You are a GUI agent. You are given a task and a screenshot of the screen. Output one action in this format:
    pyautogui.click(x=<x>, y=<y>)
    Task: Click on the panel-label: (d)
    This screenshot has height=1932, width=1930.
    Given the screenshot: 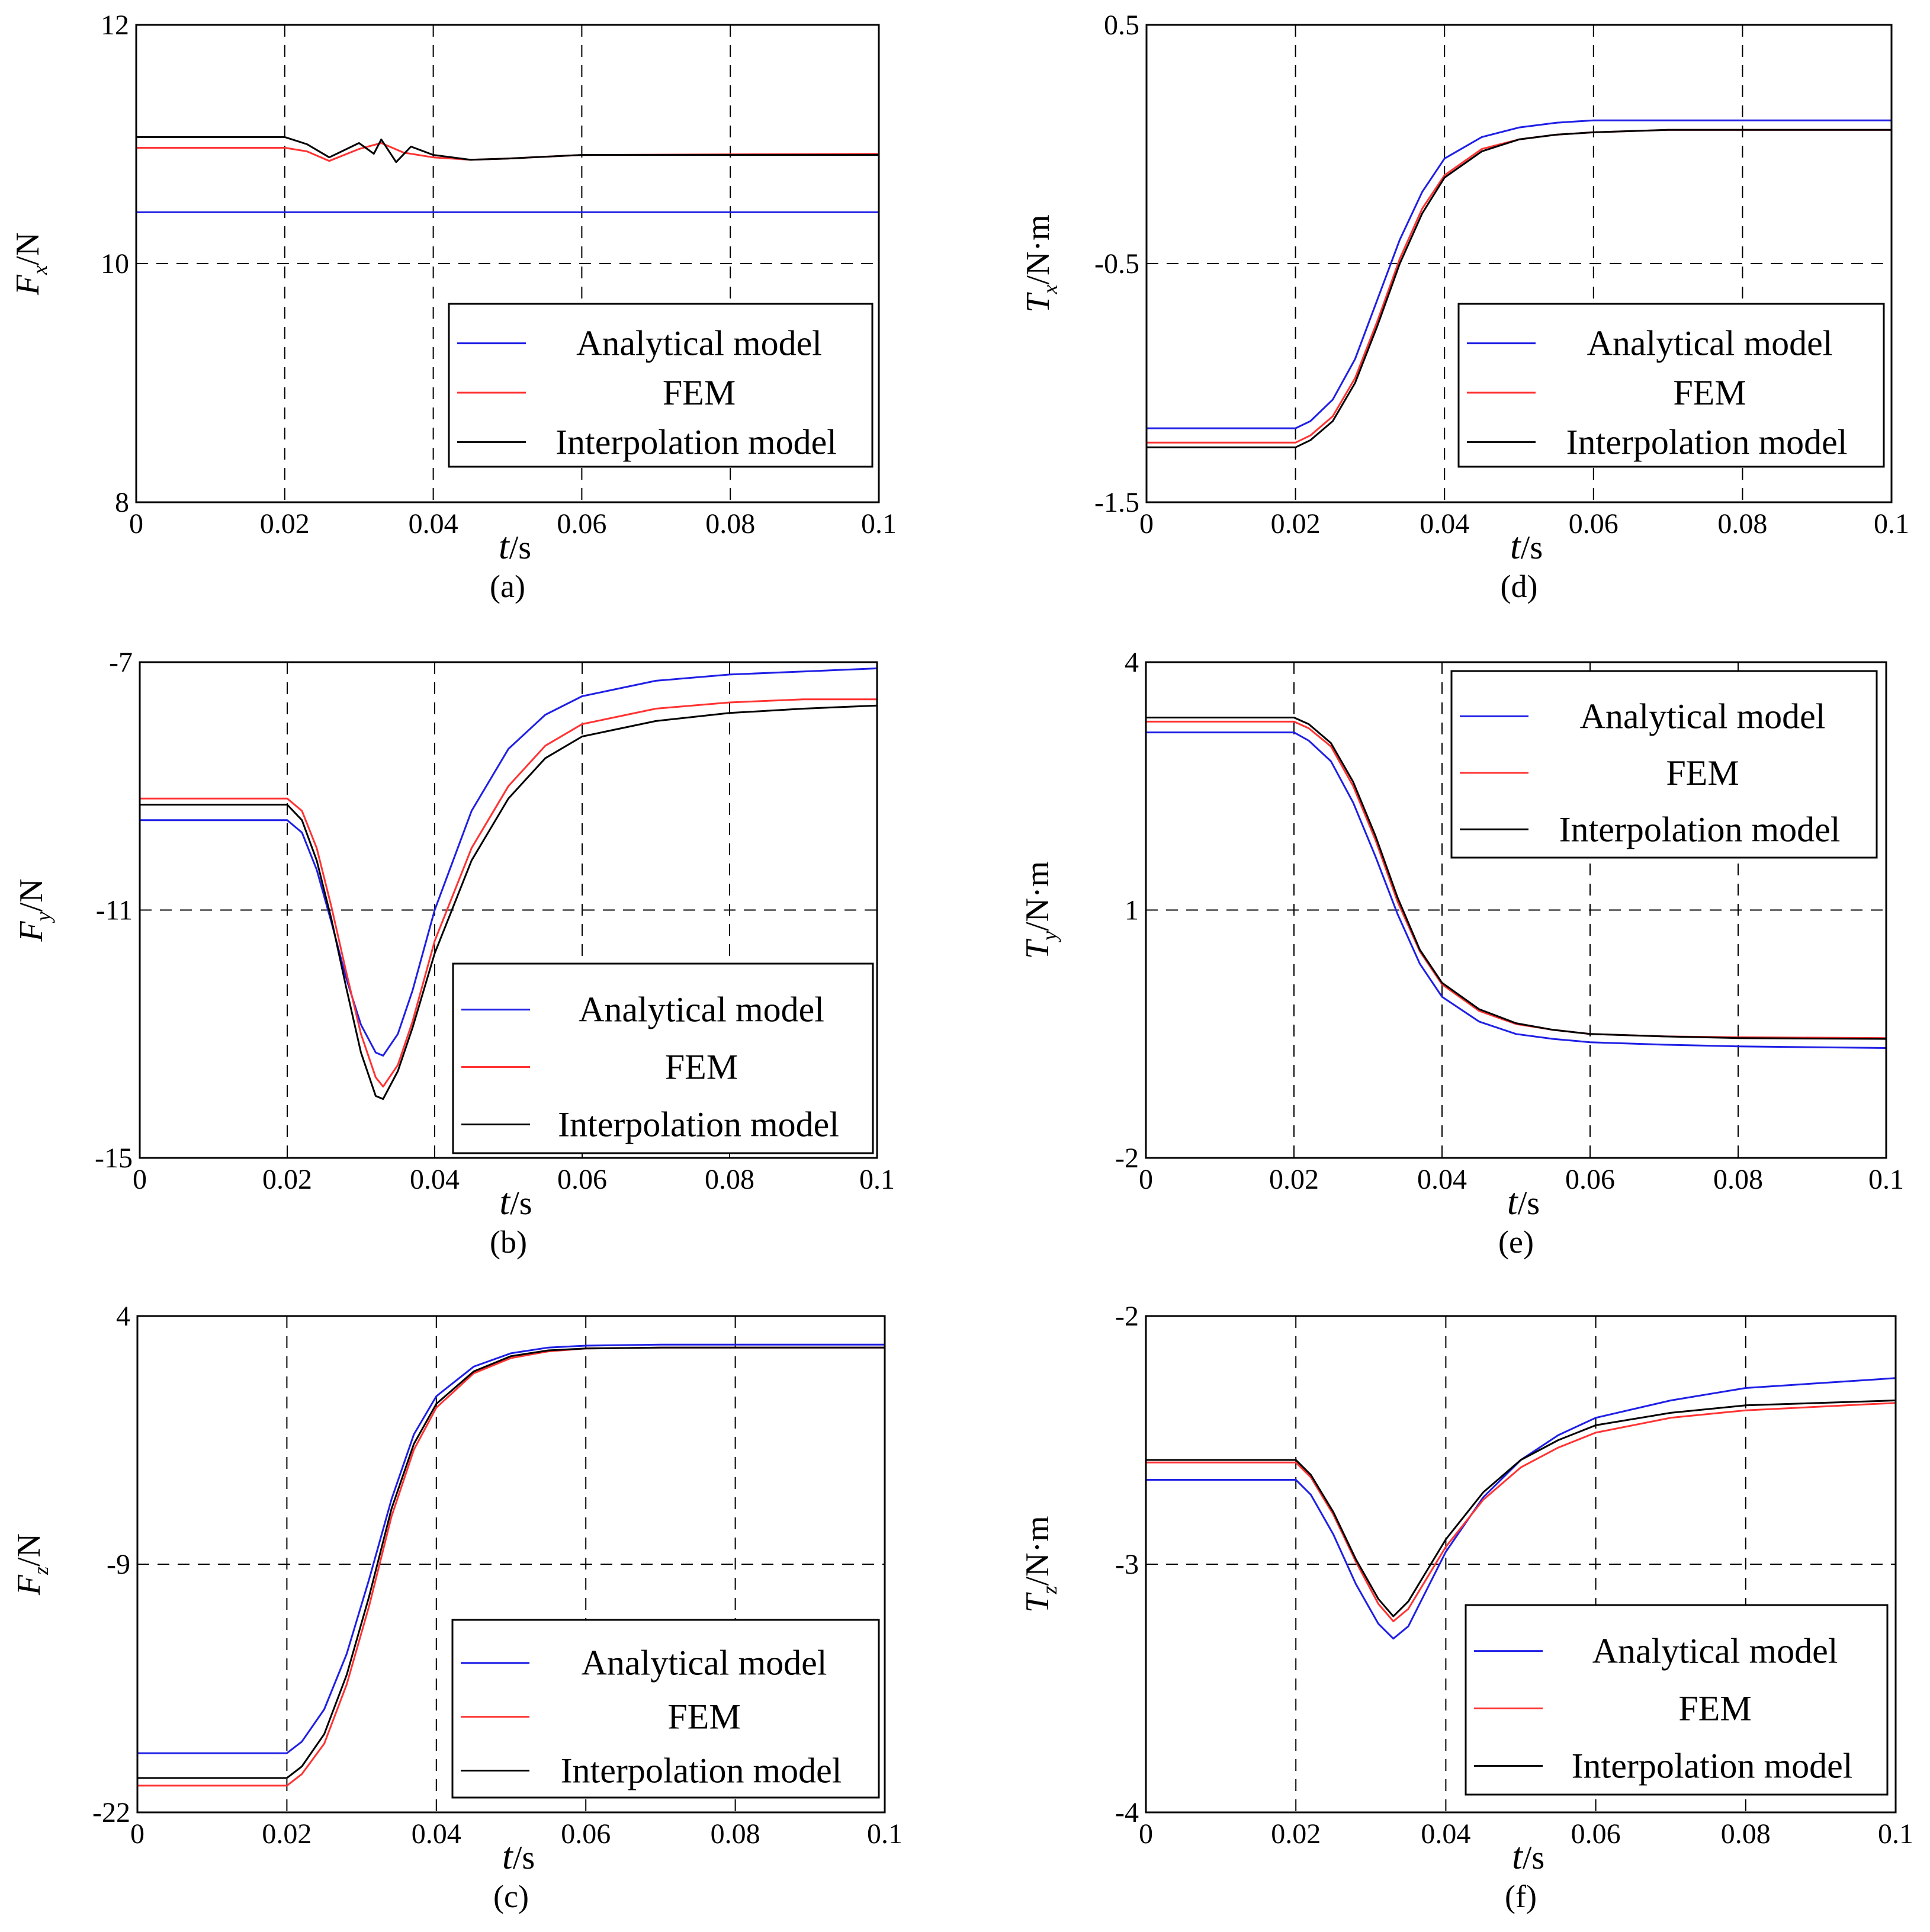 What is the action you would take?
    pyautogui.click(x=1519, y=586)
    